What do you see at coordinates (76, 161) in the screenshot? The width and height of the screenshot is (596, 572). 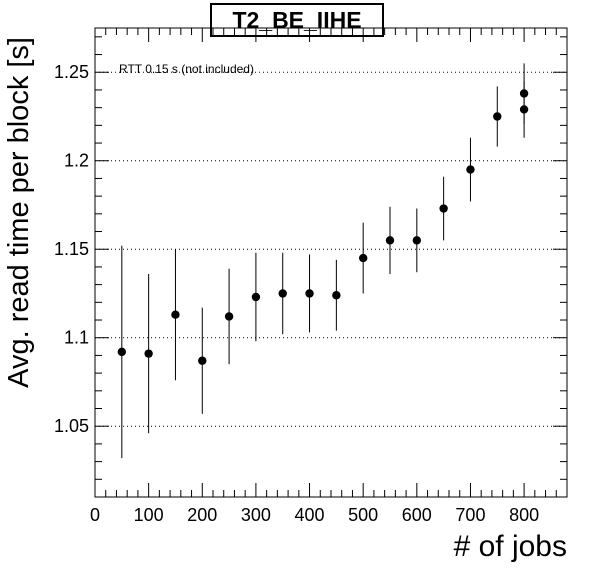 I see `y-tick-label: 1.2` at bounding box center [76, 161].